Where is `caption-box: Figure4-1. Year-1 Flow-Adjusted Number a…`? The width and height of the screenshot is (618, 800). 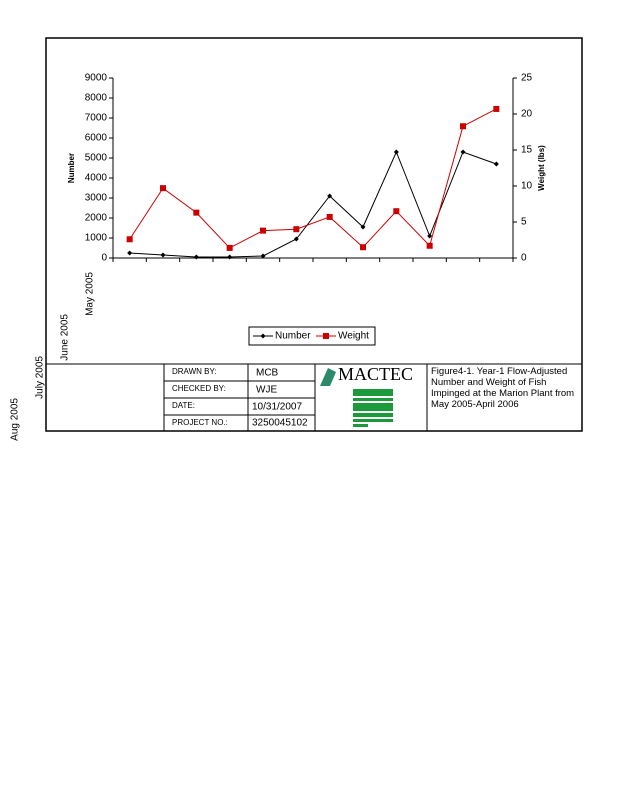
caption-box: Figure4-1. Year-1 Flow-Adjusted Number a… is located at coordinates (503, 388).